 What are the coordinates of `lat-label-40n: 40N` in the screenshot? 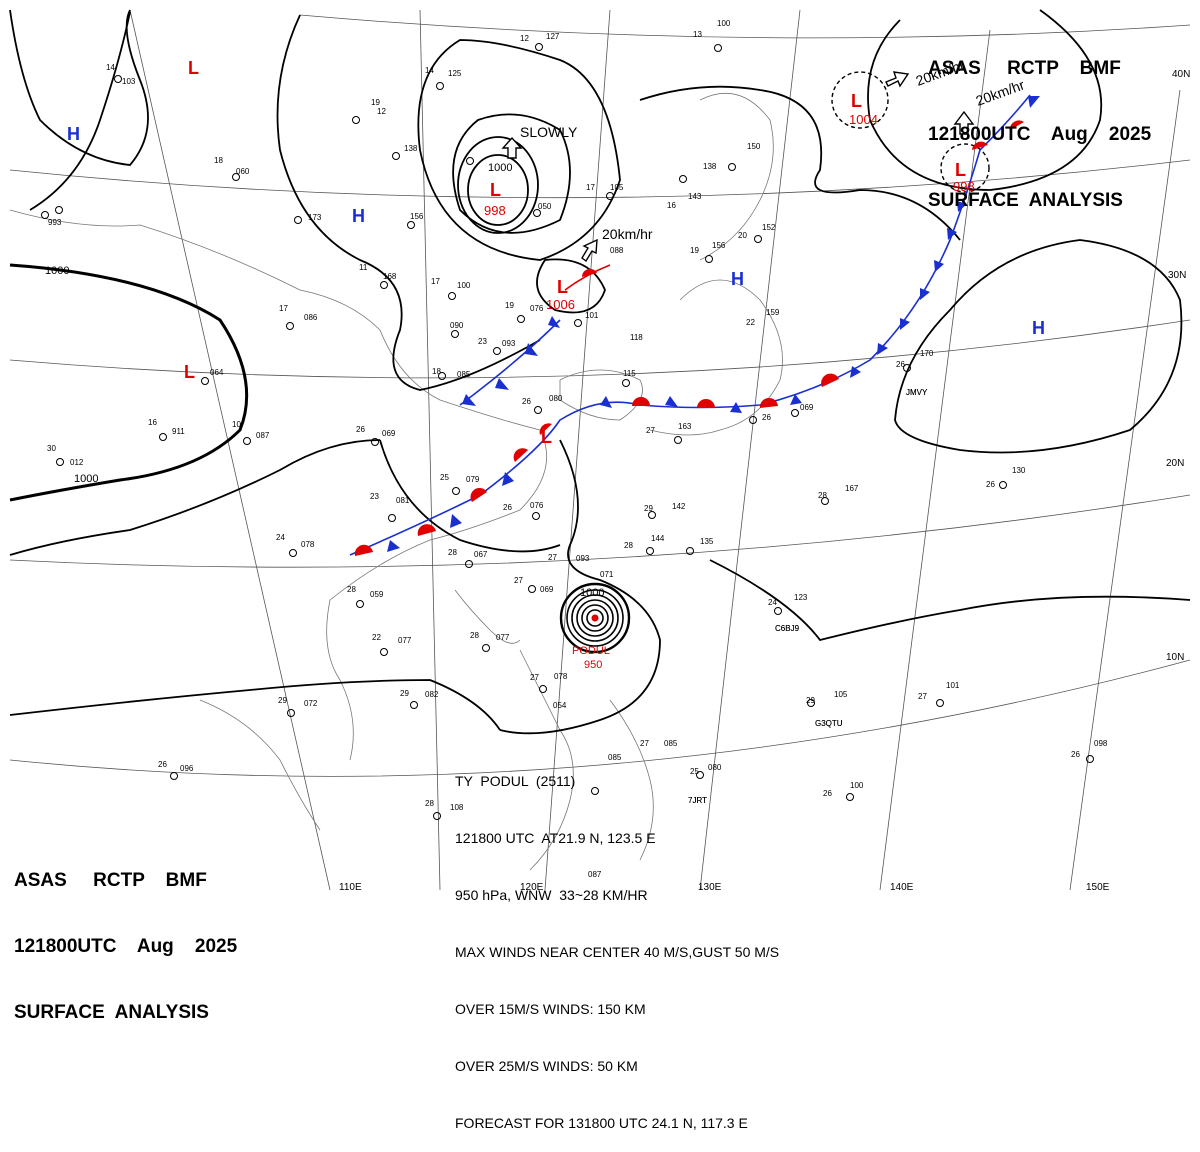 It's located at (1181, 74).